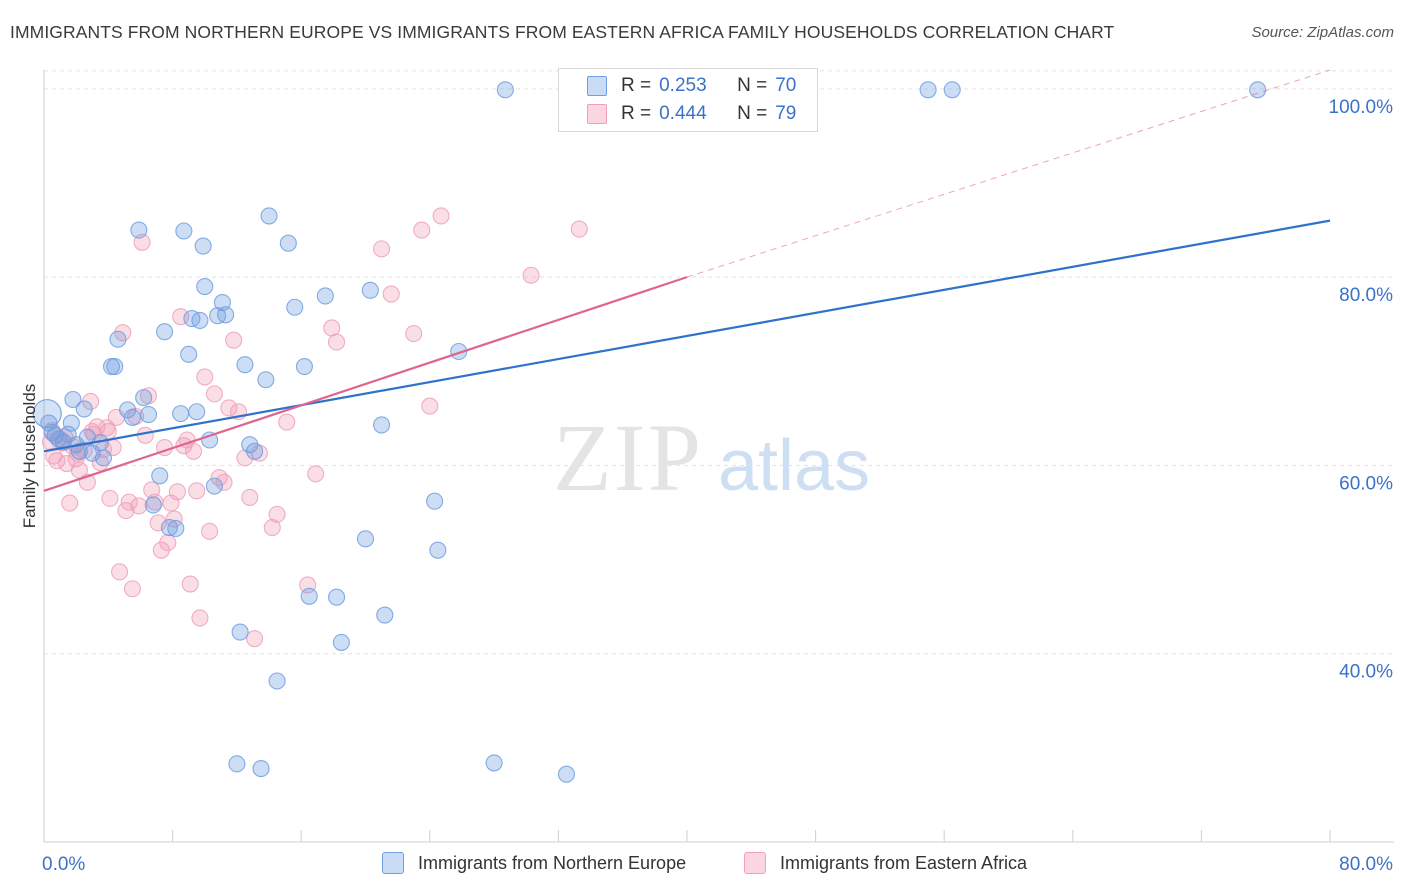  I want to click on correlation-legend: R = 0.253 N = 70 R = 0.444 N = 79, so click(688, 100).